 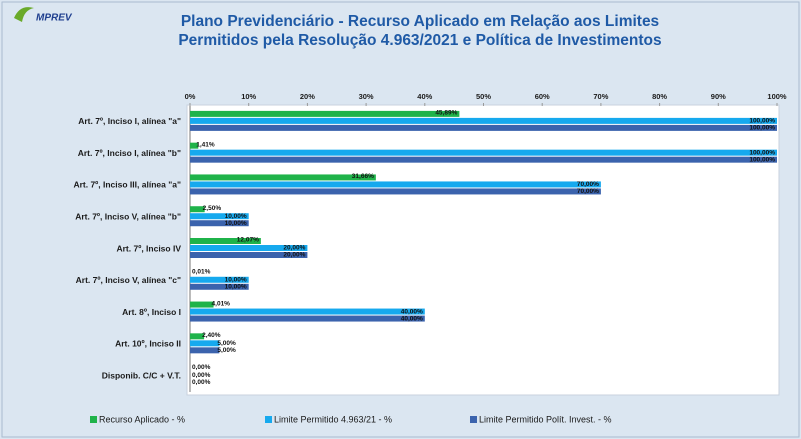 What do you see at coordinates (128, 216) in the screenshot?
I see `y-tick-label: Art. 7º, Inciso V, alínea "b"` at bounding box center [128, 216].